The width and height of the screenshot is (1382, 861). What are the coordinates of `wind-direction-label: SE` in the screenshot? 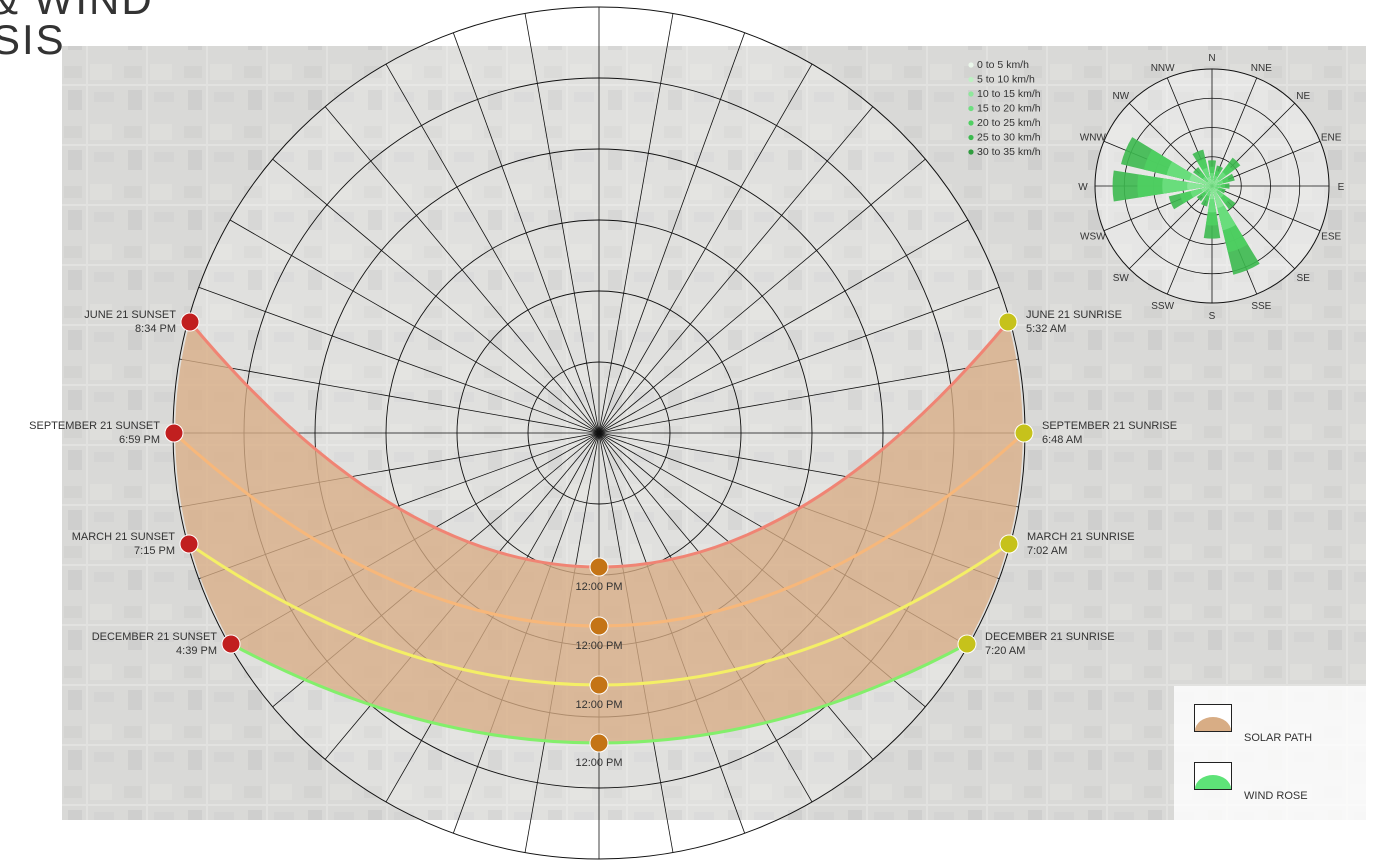 It's located at (1304, 278).